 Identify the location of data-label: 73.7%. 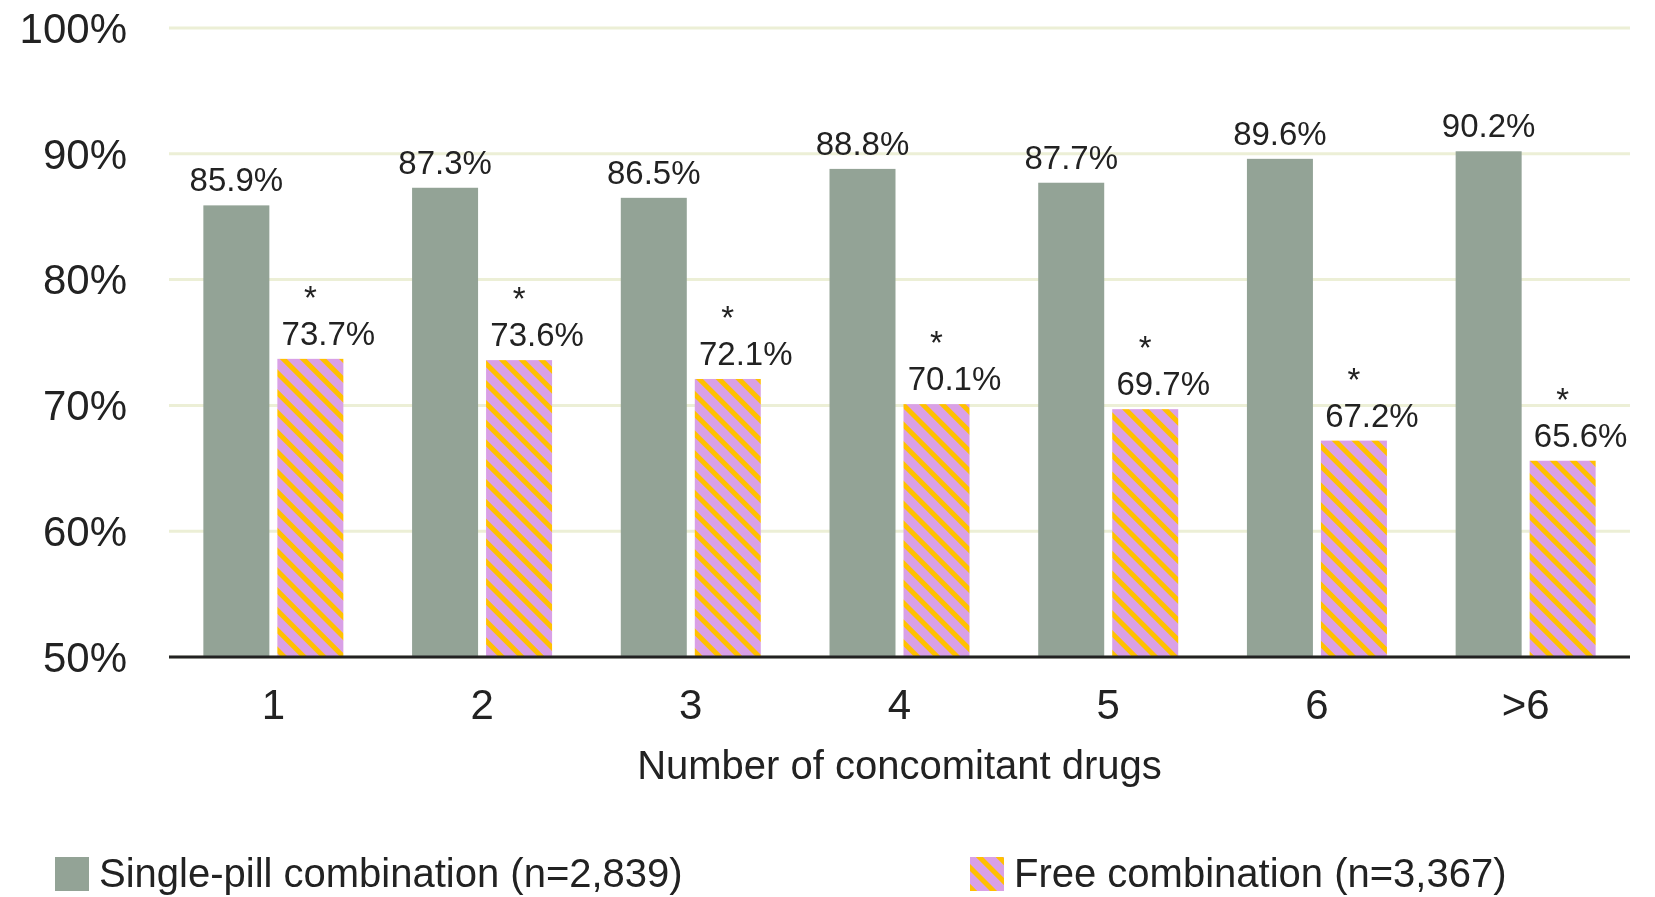
(328, 333).